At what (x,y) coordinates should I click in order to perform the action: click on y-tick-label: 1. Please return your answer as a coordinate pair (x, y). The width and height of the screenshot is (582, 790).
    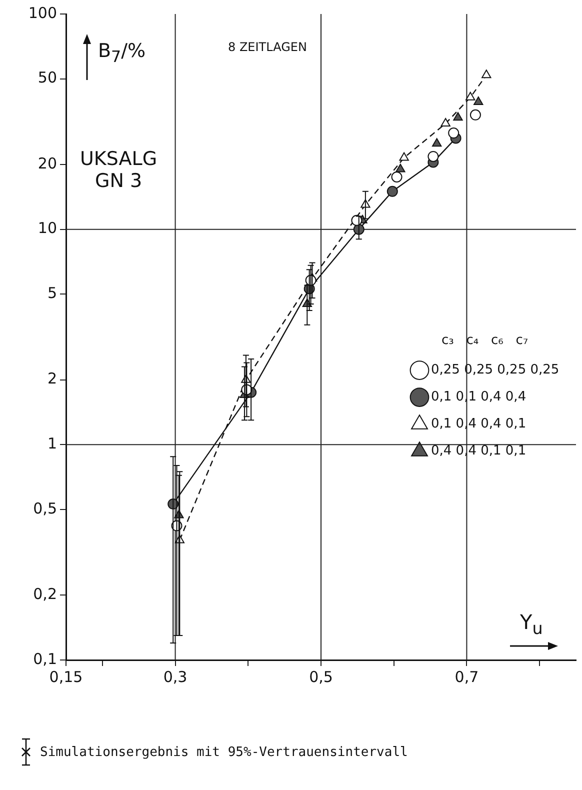
    Looking at the image, I should click on (52, 443).